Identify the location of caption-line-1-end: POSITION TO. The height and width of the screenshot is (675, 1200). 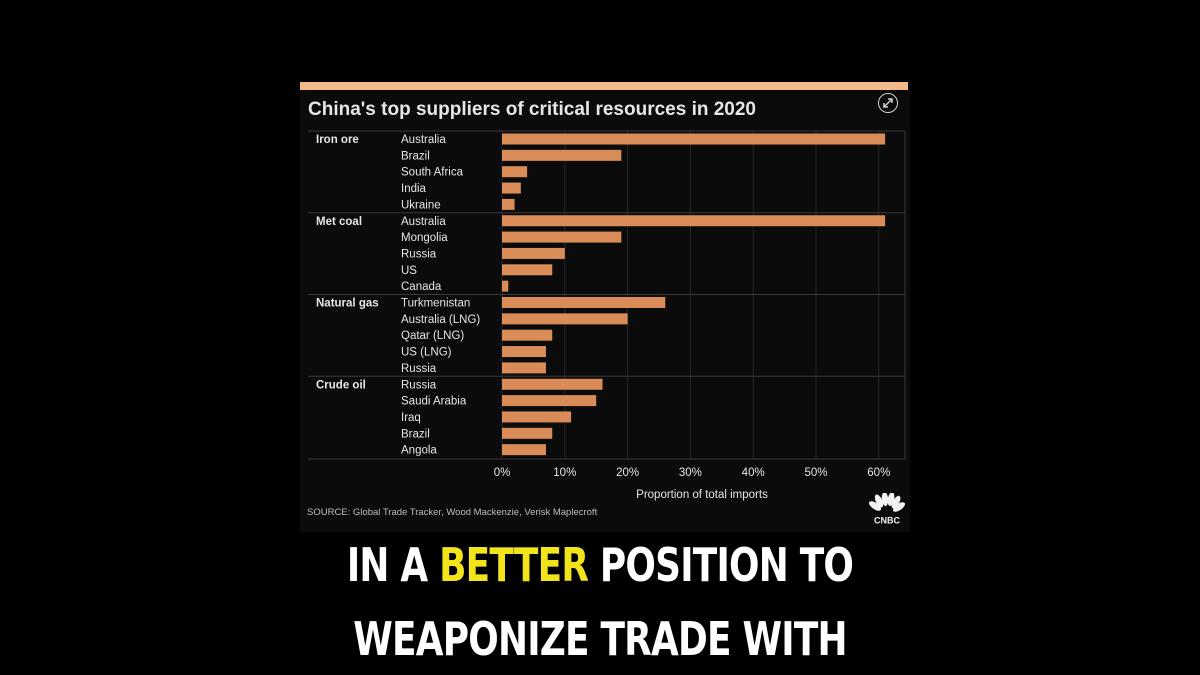
(721, 565).